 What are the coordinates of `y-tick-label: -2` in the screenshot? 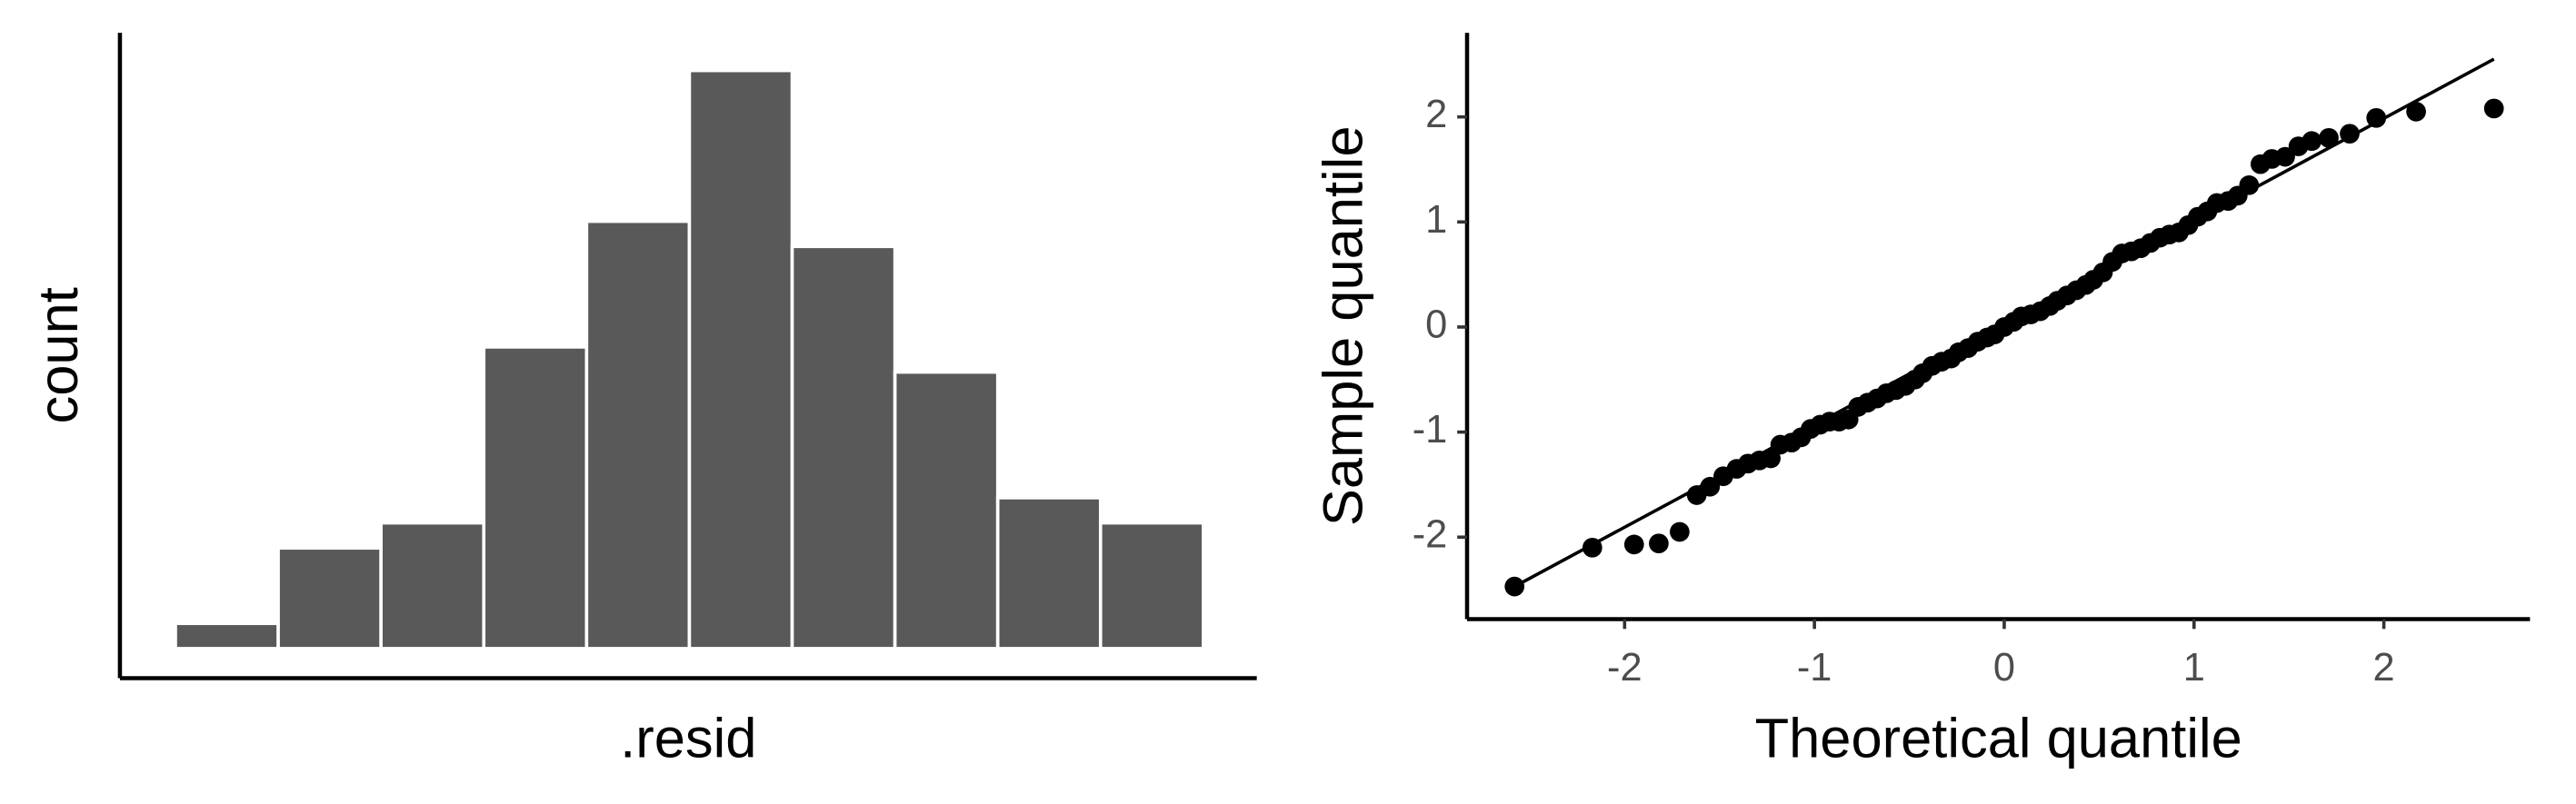 It's located at (1430, 535).